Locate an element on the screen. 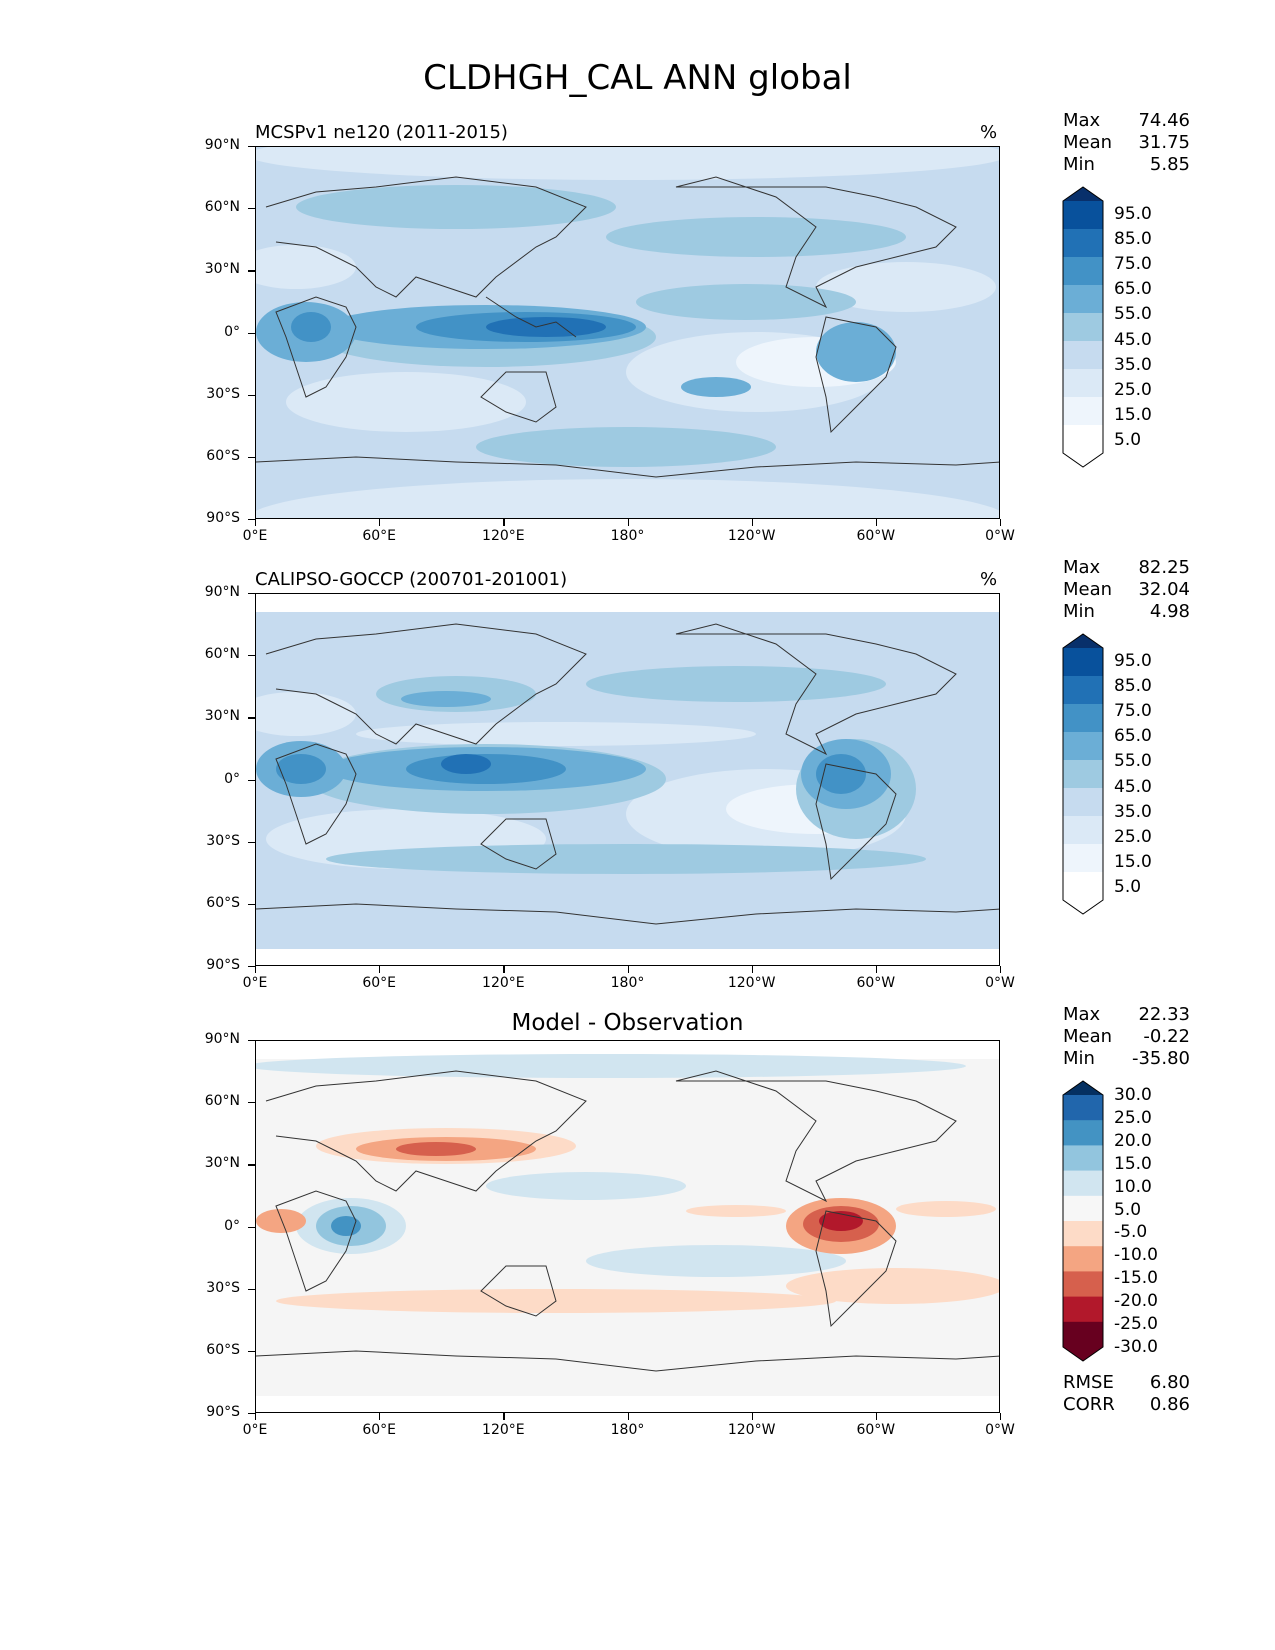 The image size is (1275, 1650). map-difference is located at coordinates (627, 1226).